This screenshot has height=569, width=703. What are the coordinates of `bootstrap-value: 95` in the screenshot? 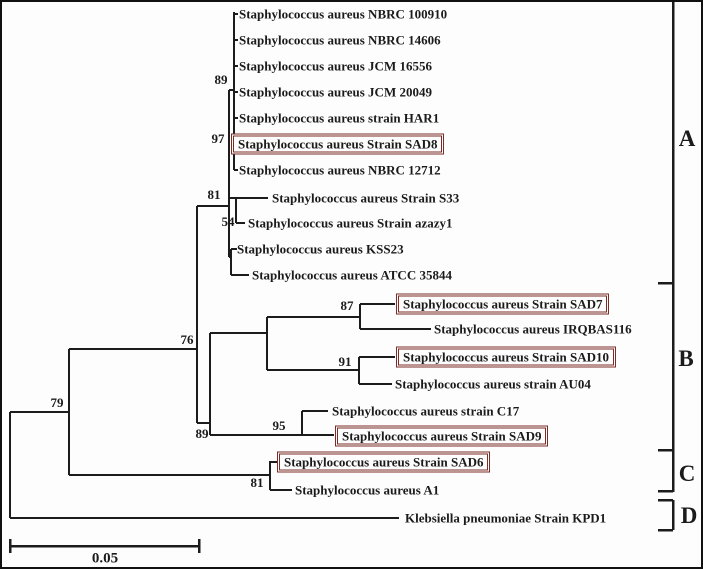 It's located at (279, 425).